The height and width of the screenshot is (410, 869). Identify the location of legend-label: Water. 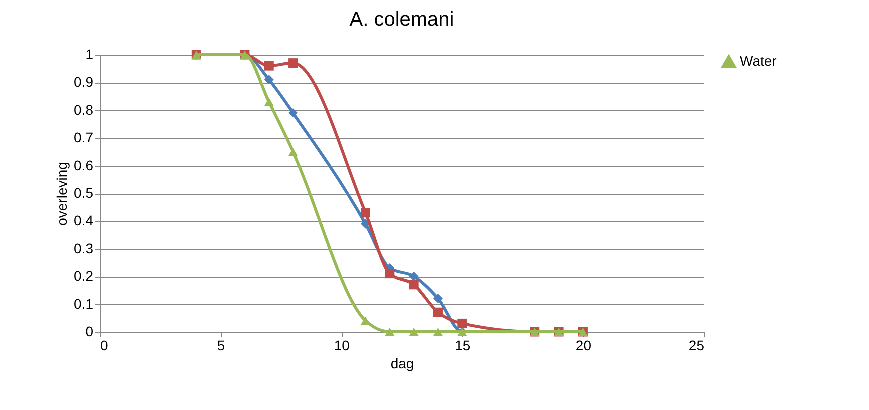
(759, 61).